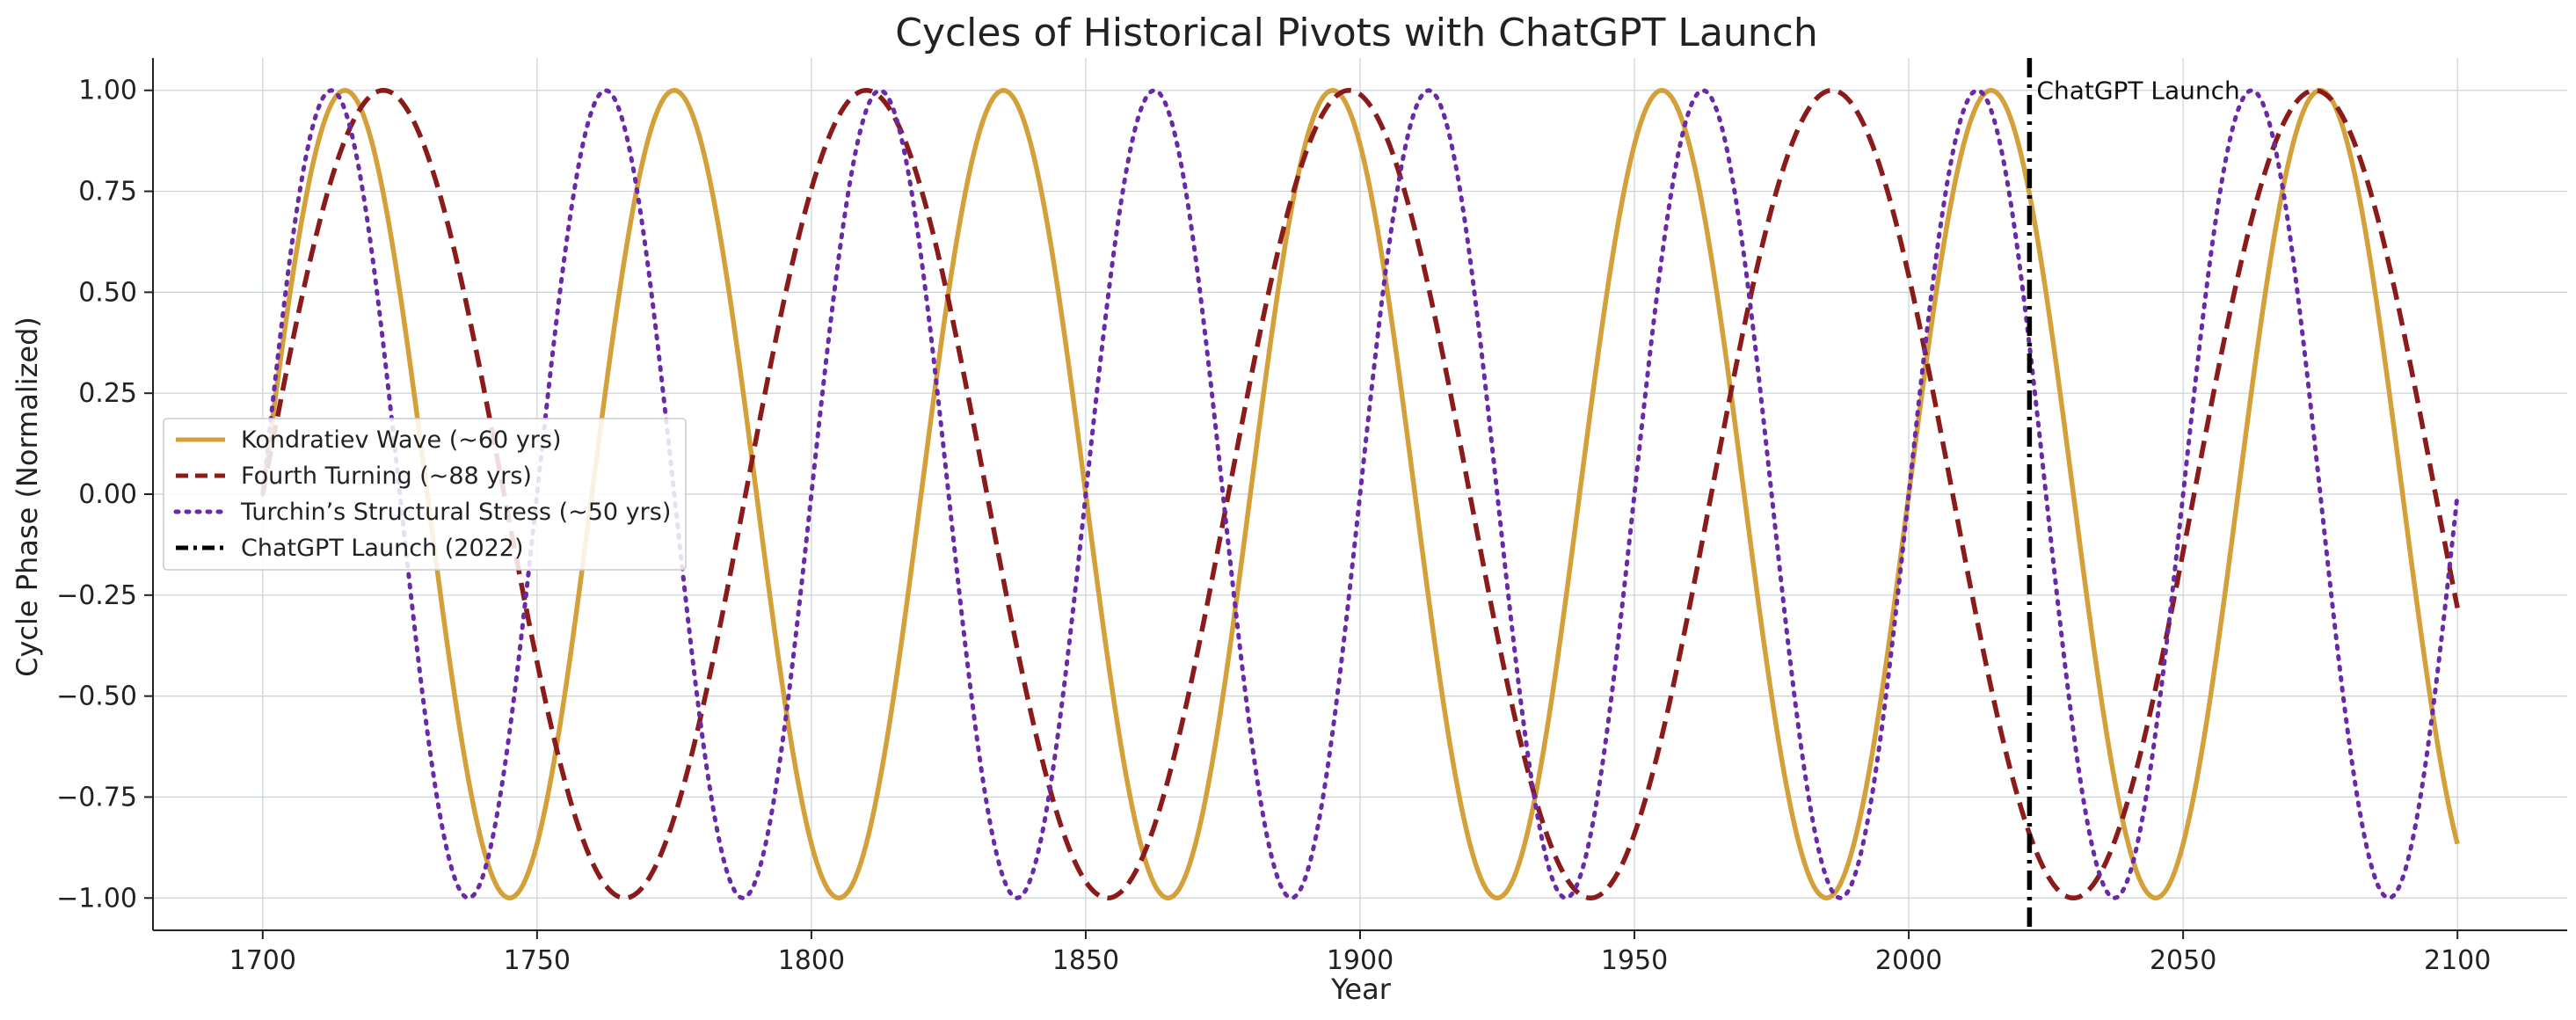 The height and width of the screenshot is (1020, 2576). I want to click on y-tick-label: 0.00, so click(107, 494).